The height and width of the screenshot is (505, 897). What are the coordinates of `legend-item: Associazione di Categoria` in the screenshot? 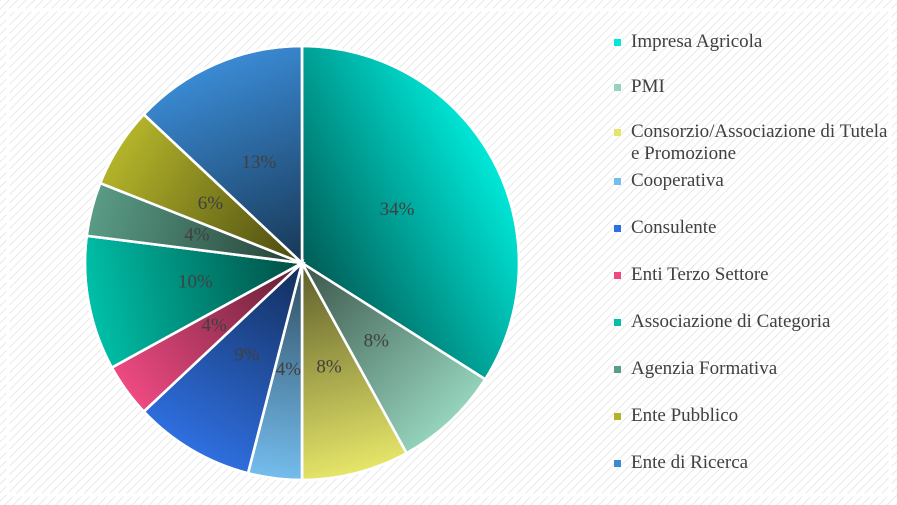 It's located at (754, 322).